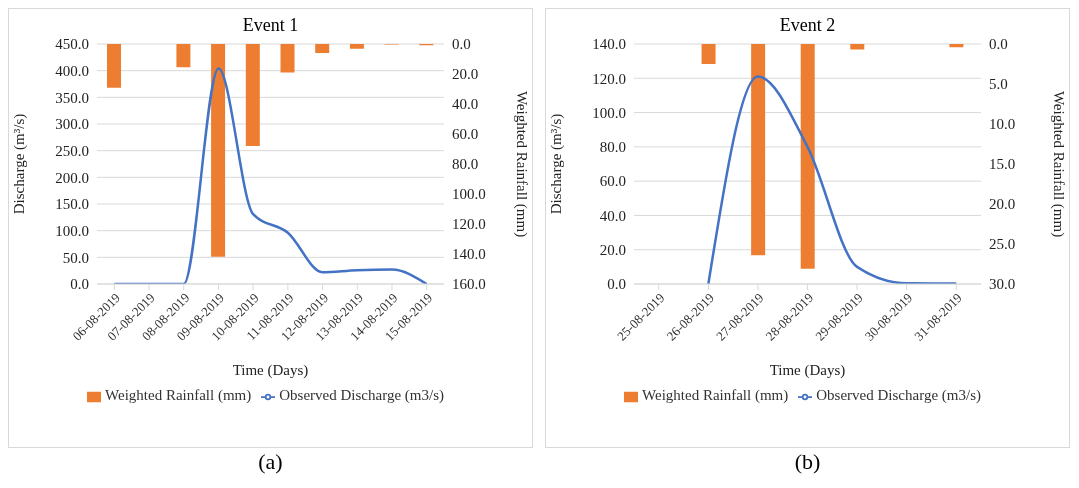 The image size is (1079, 488). What do you see at coordinates (469, 284) in the screenshot?
I see `y2-tick-label: 160.0` at bounding box center [469, 284].